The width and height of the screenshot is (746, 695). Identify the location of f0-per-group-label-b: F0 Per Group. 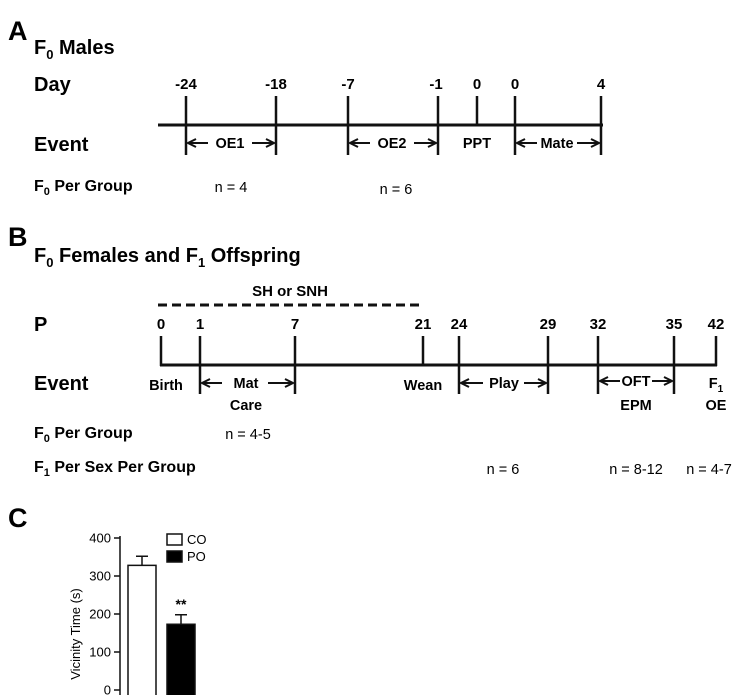
(83, 435).